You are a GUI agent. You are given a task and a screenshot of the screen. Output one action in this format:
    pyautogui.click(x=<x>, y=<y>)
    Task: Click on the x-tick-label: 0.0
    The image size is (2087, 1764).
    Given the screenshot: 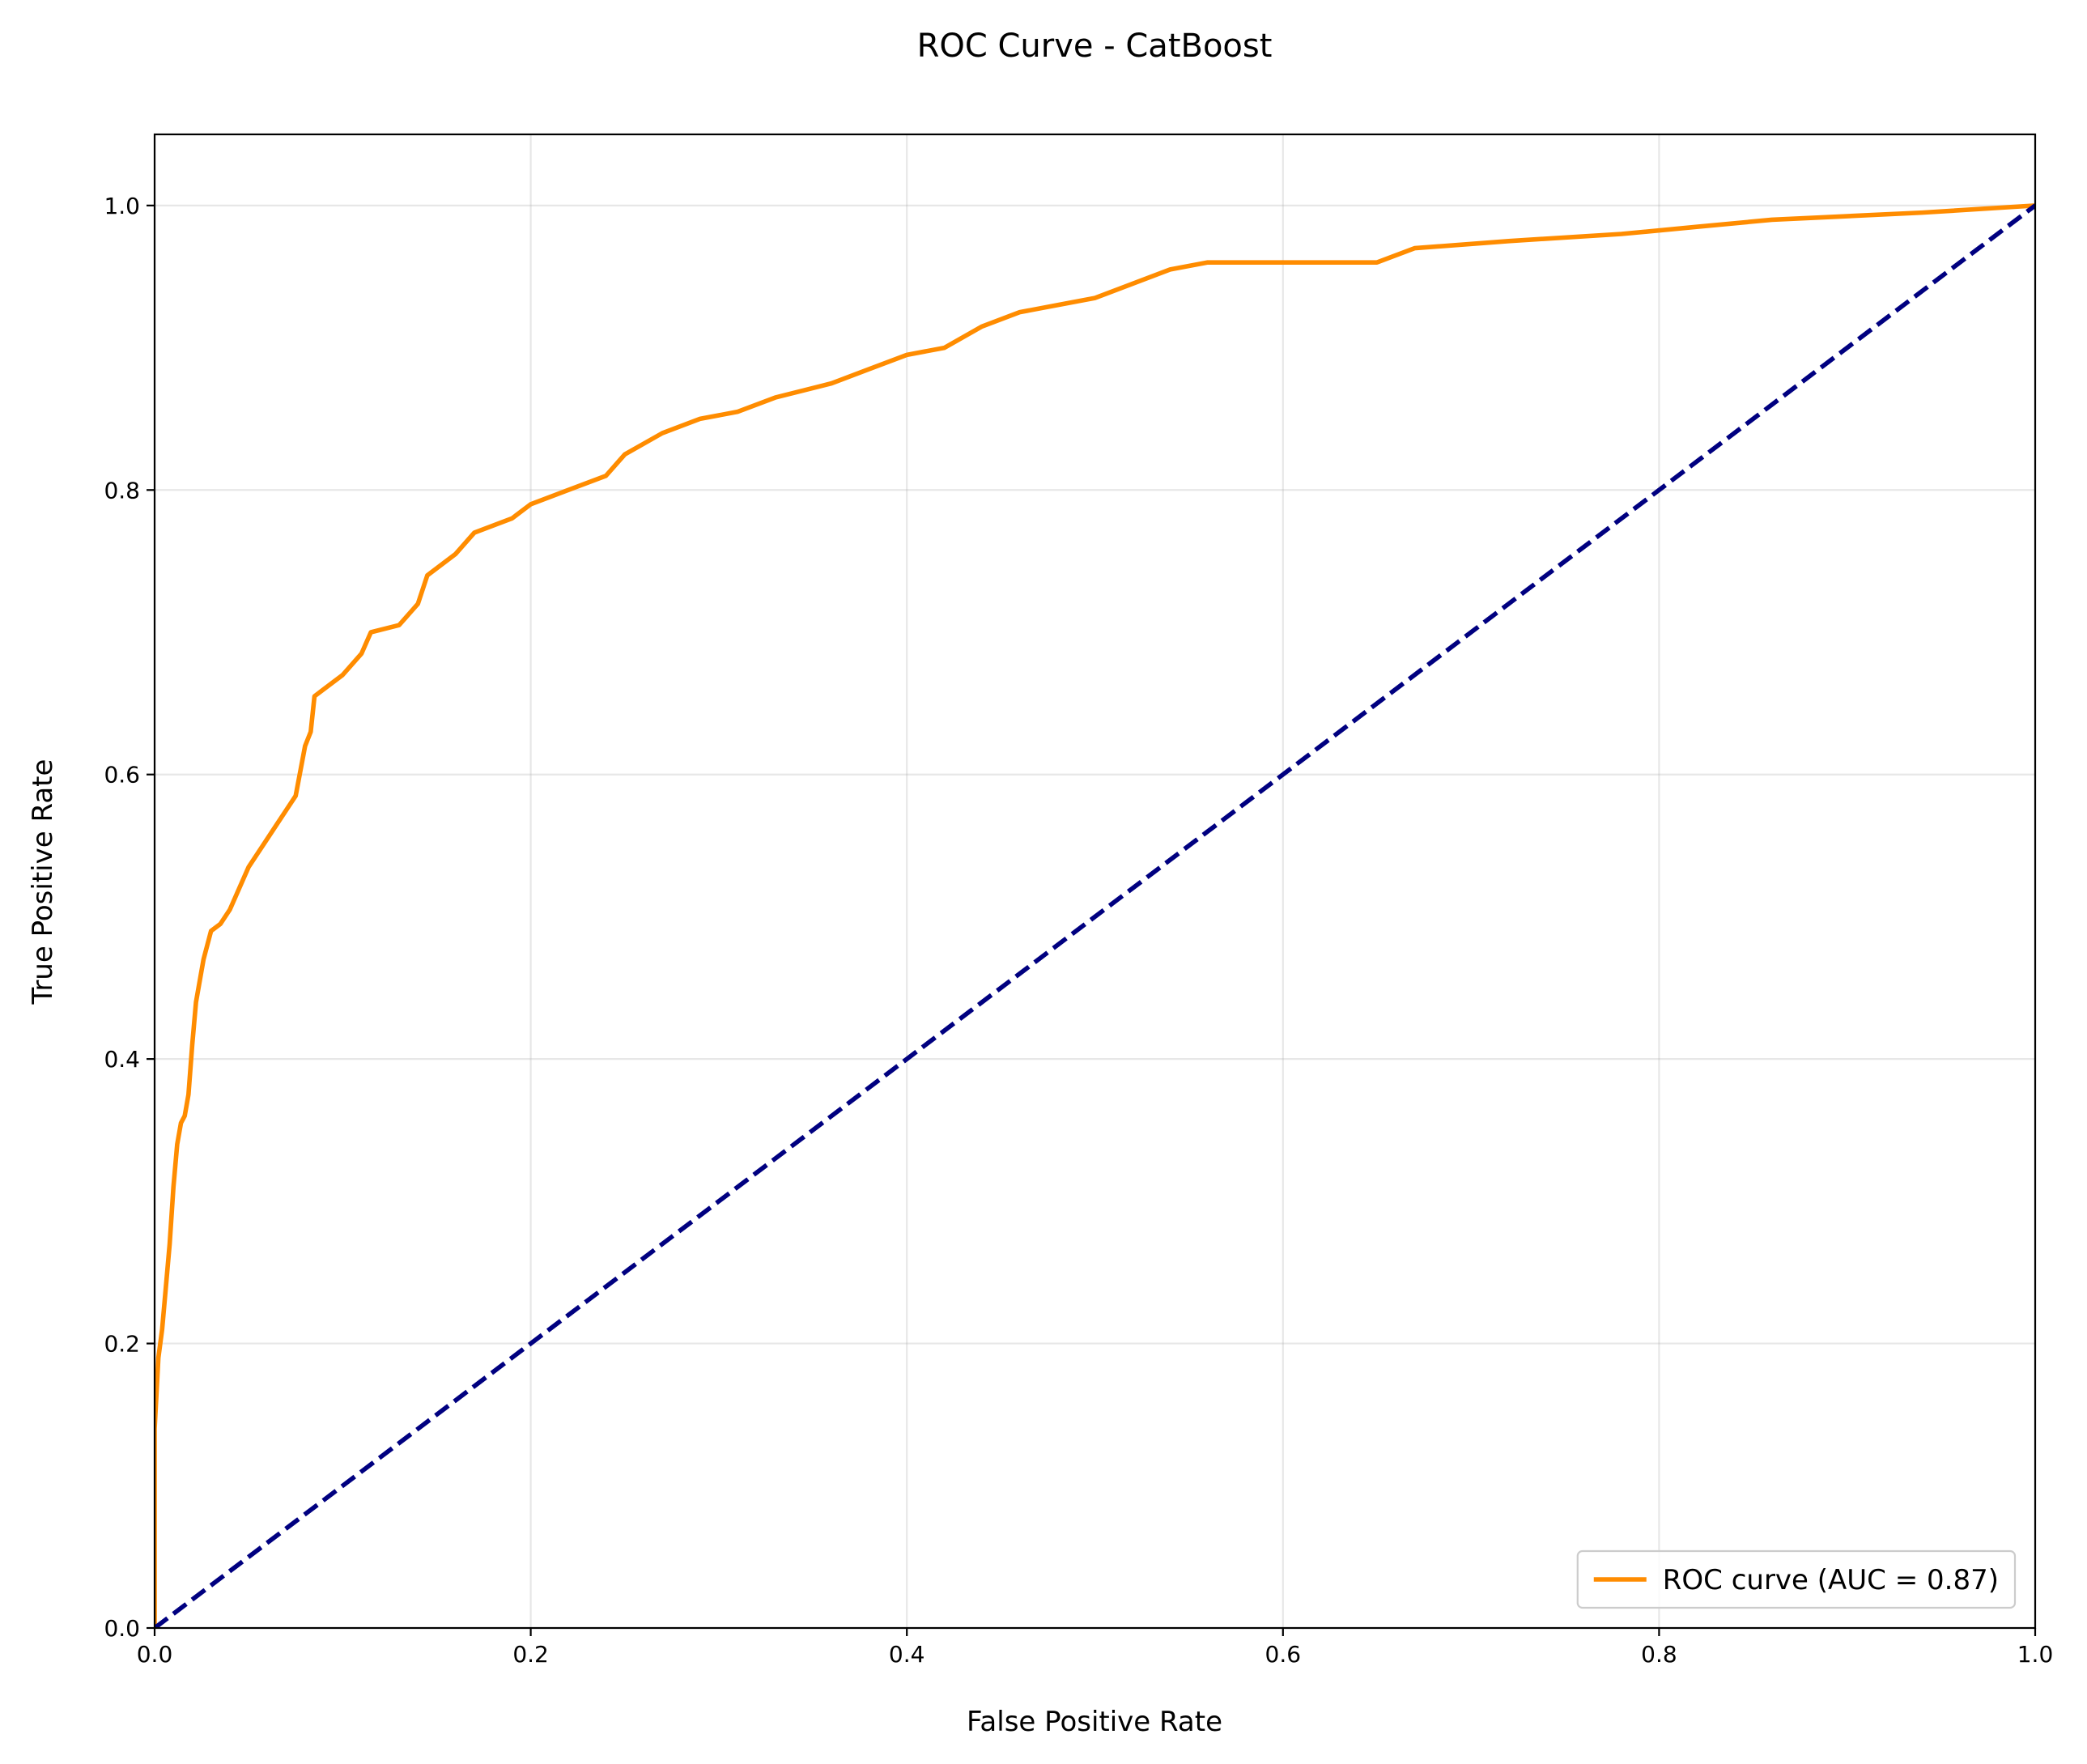 What is the action you would take?
    pyautogui.click(x=155, y=1654)
    